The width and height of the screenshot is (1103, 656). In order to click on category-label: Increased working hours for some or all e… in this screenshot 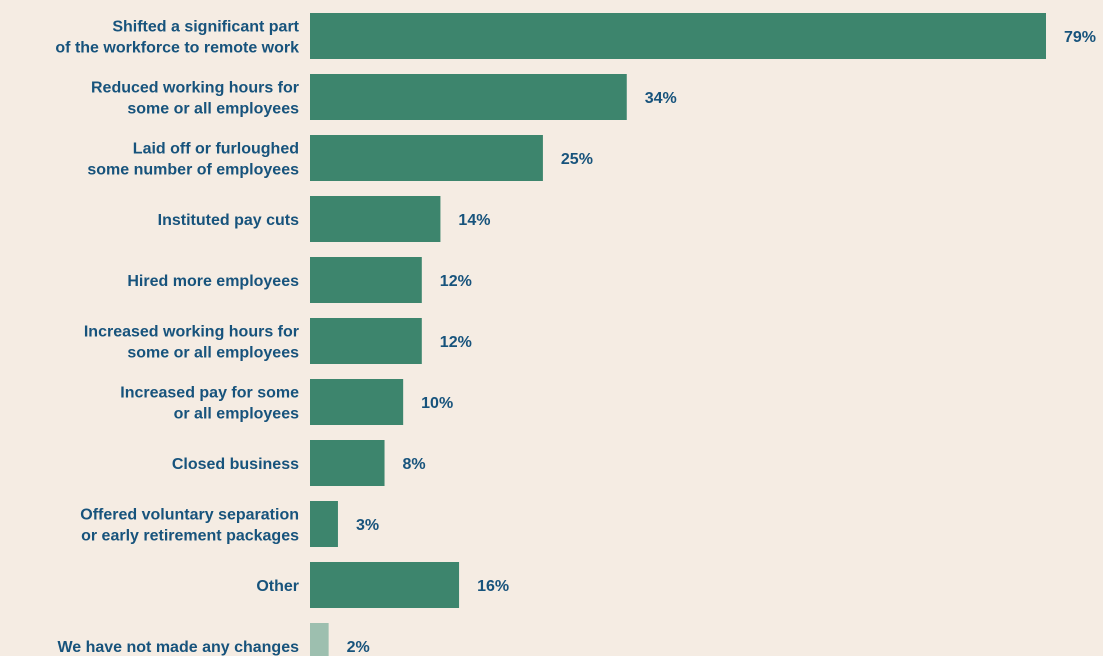, I will do `click(191, 343)`.